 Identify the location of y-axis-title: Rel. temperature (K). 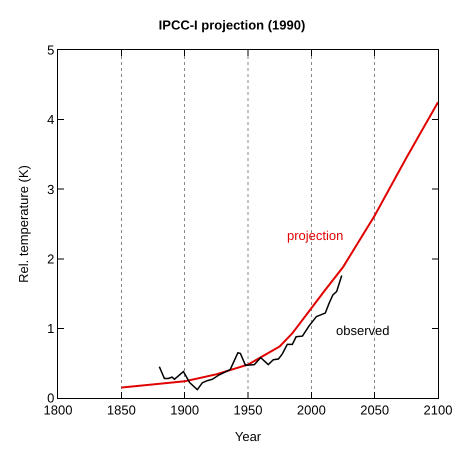
(24, 224).